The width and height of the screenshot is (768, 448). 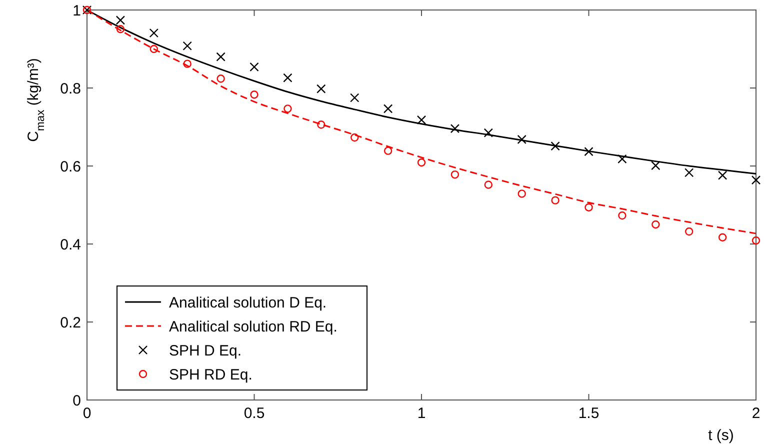 I want to click on legend-label: Analitical solution RD Eq., so click(x=253, y=327).